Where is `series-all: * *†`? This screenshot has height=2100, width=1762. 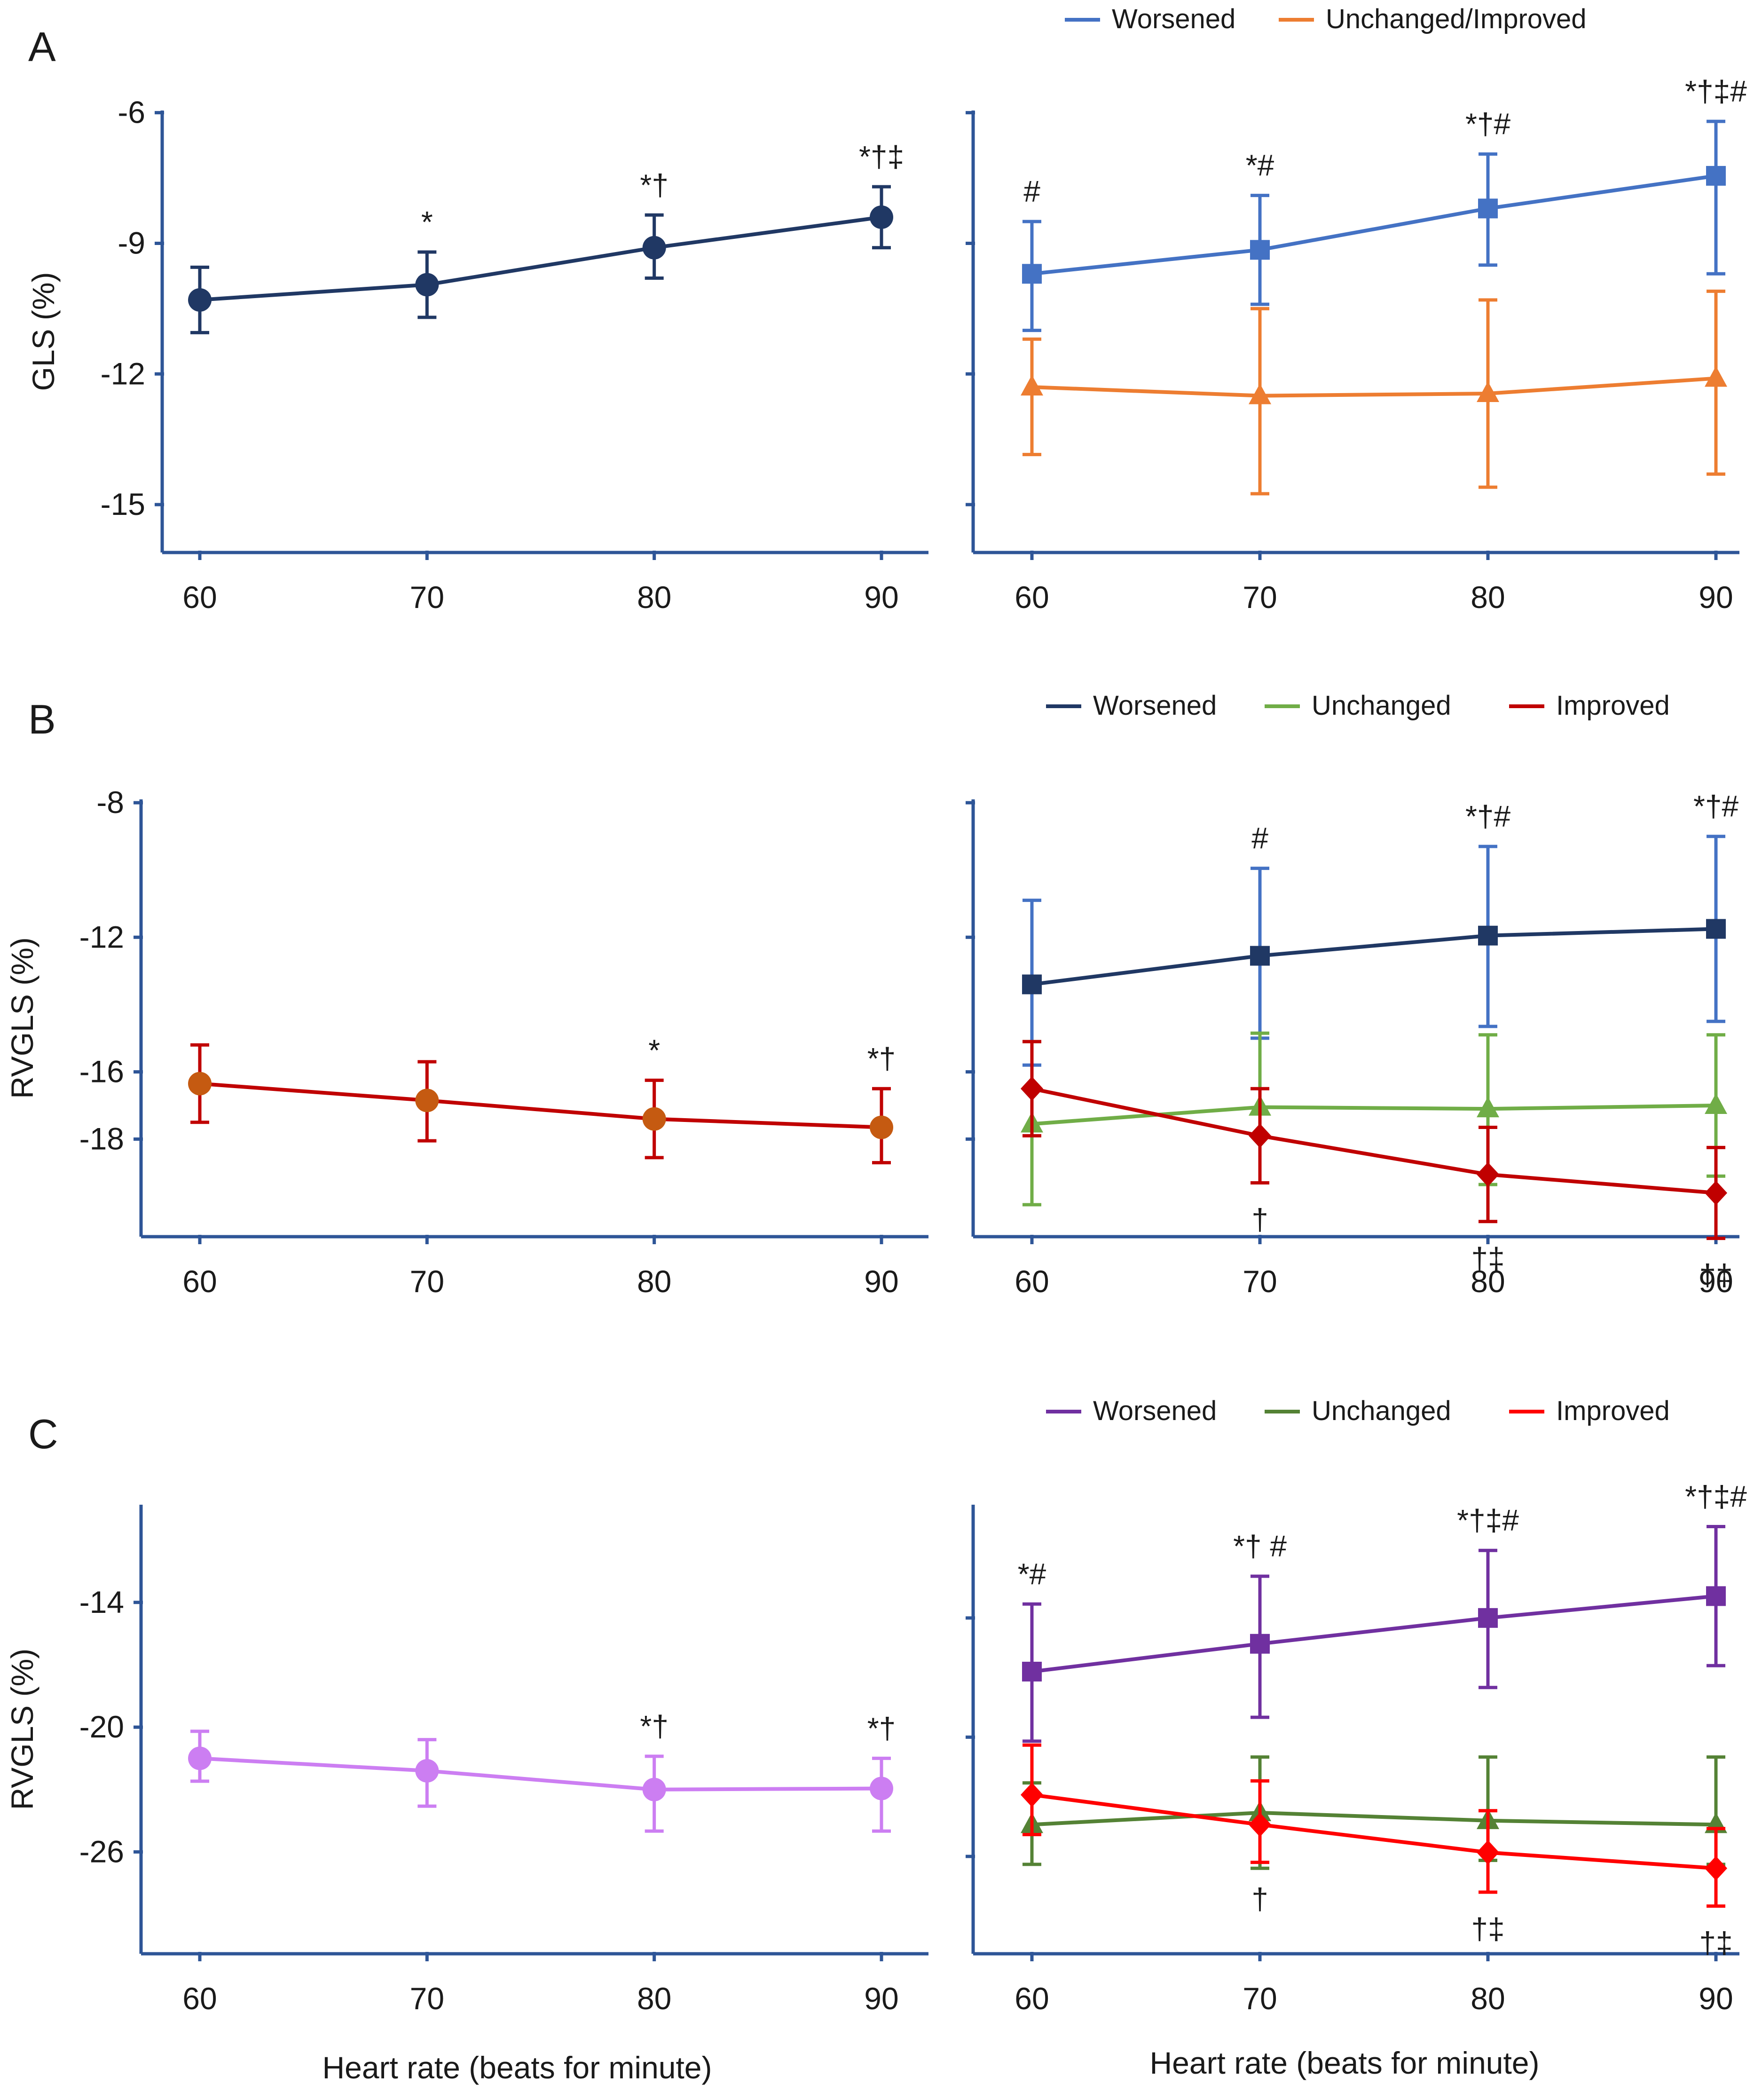 series-all: * *† is located at coordinates (542, 1099).